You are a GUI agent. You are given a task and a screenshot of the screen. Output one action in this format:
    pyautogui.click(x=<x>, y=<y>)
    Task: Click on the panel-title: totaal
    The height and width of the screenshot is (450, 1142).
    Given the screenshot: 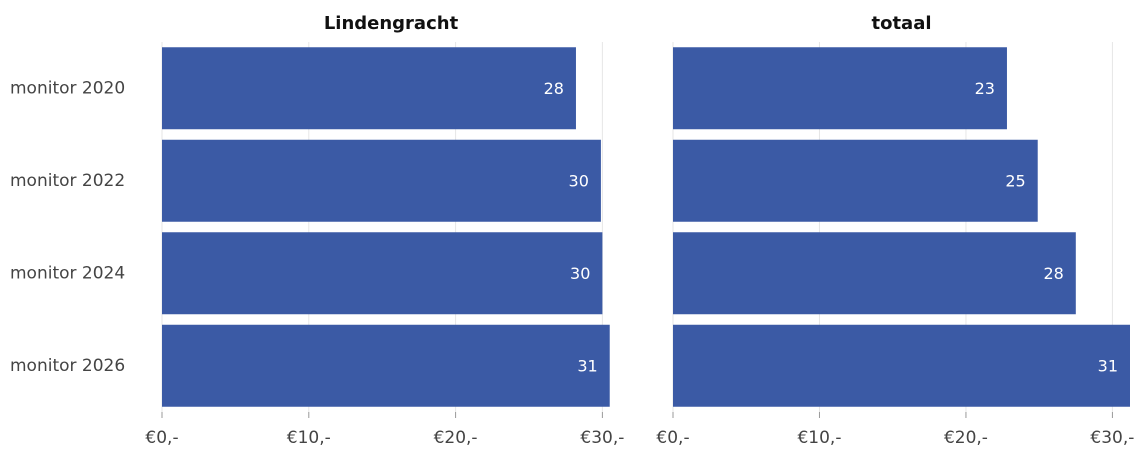 What is the action you would take?
    pyautogui.click(x=901, y=23)
    